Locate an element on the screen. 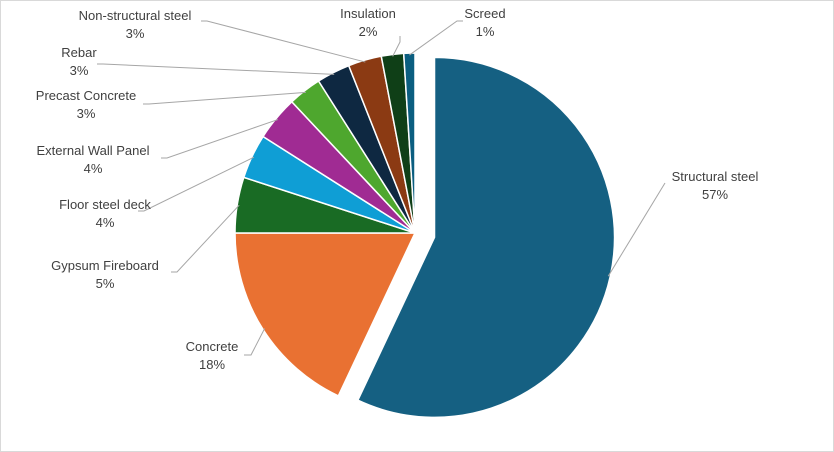 This screenshot has width=834, height=452. slice-label: Non-structural steel 3% is located at coordinates (135, 24).